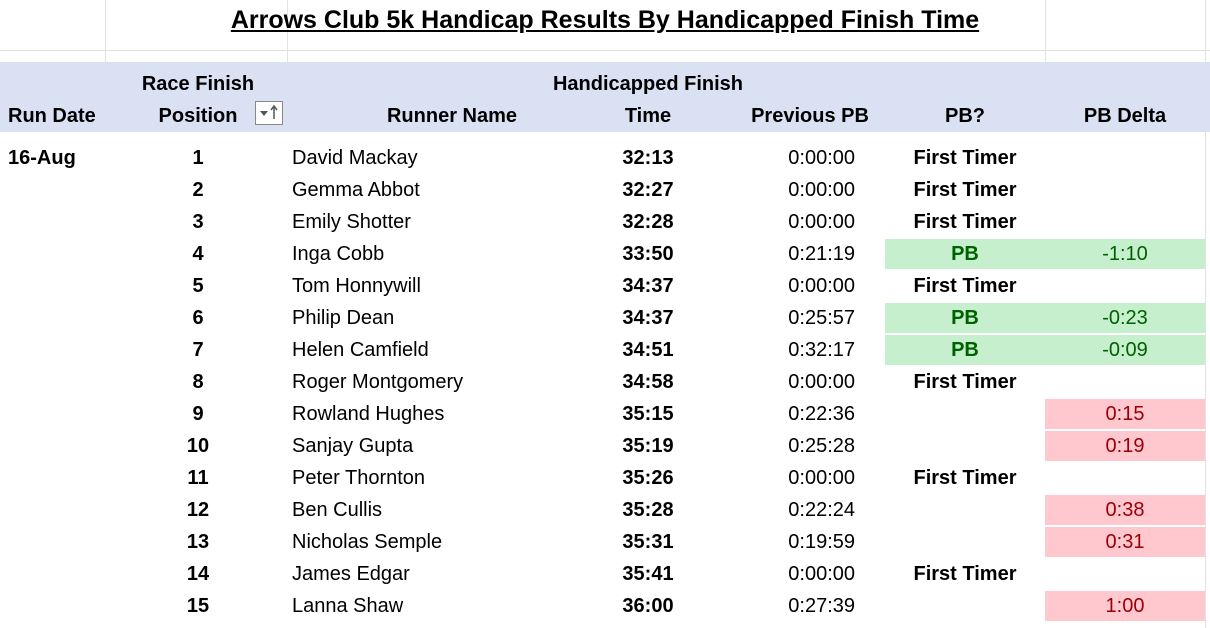 The width and height of the screenshot is (1210, 628). I want to click on runner-name: Peter Thornton, so click(359, 478).